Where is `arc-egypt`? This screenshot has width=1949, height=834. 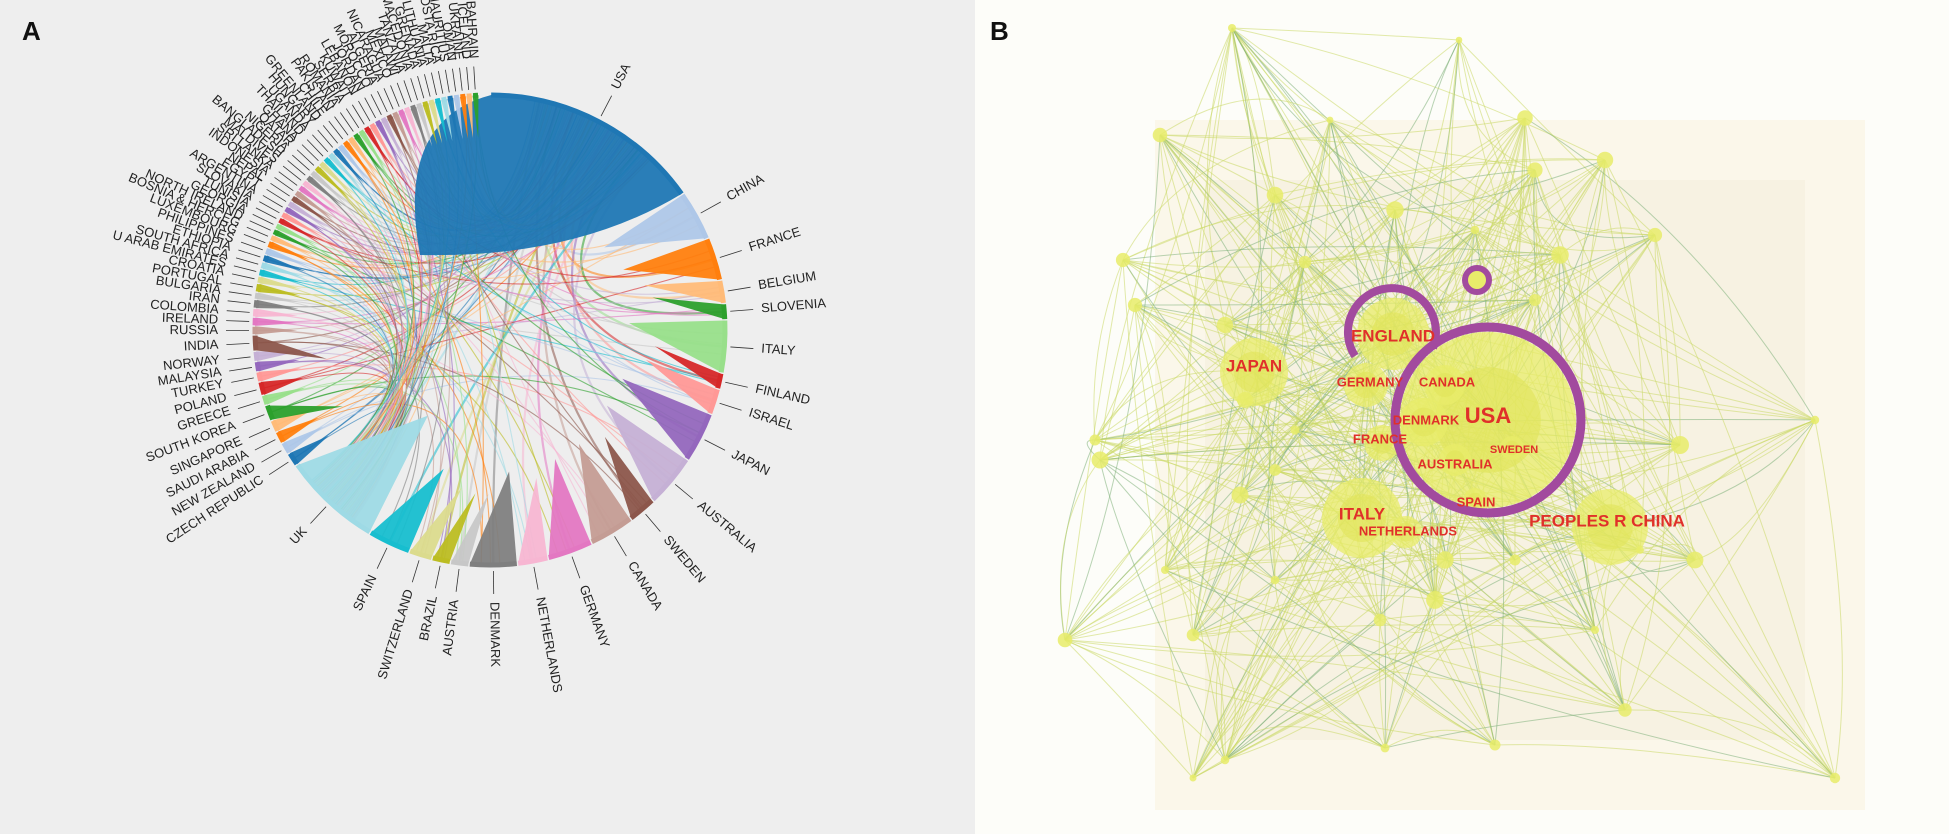
arc-egypt is located at coordinates (291, 205).